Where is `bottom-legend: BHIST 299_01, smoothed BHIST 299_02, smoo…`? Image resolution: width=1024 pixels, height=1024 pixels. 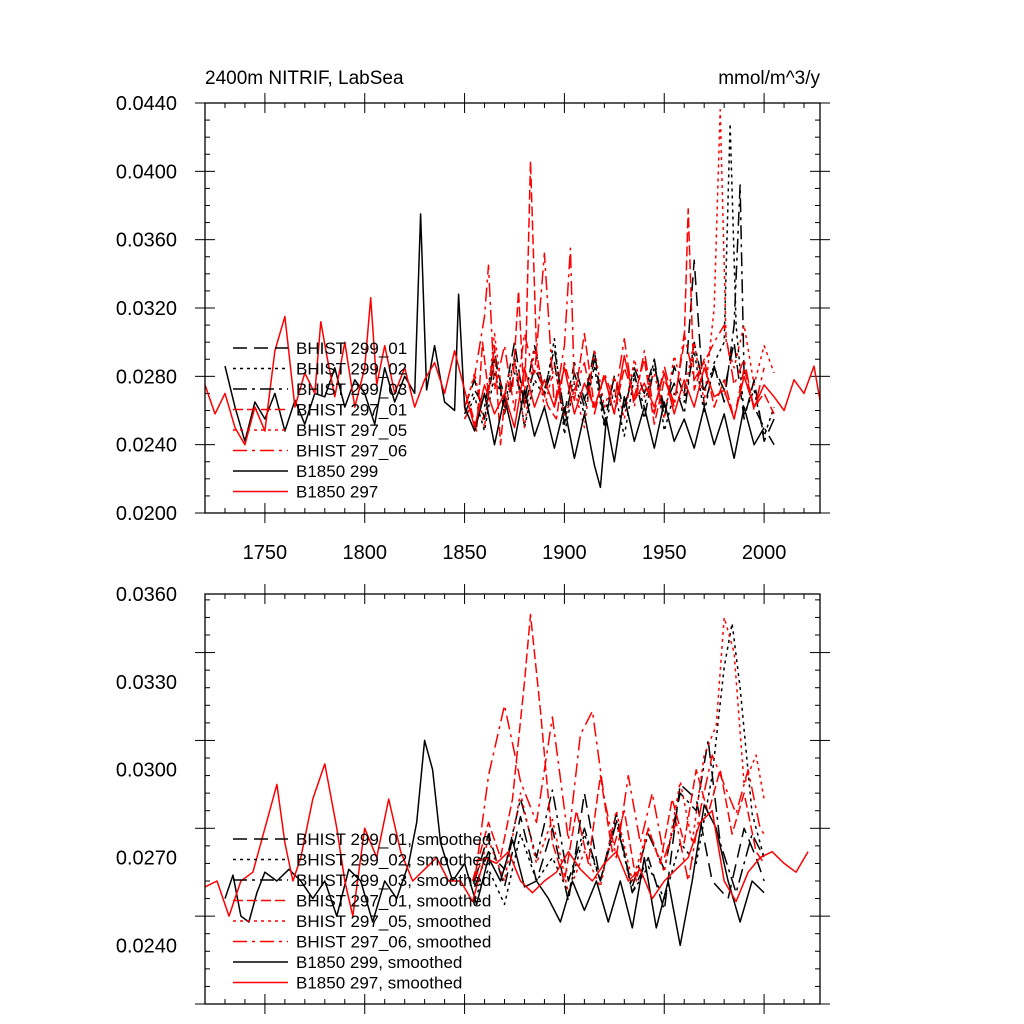
bottom-legend: BHIST 299_01, smoothed BHIST 299_02, smoo… is located at coordinates (362, 911).